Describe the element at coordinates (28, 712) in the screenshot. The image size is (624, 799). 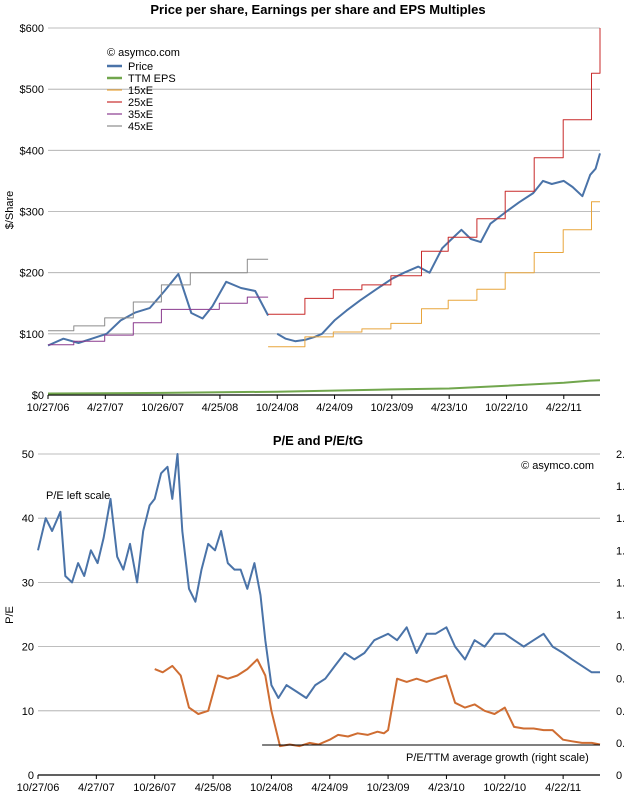
I see `y-tick-label: 10` at that location.